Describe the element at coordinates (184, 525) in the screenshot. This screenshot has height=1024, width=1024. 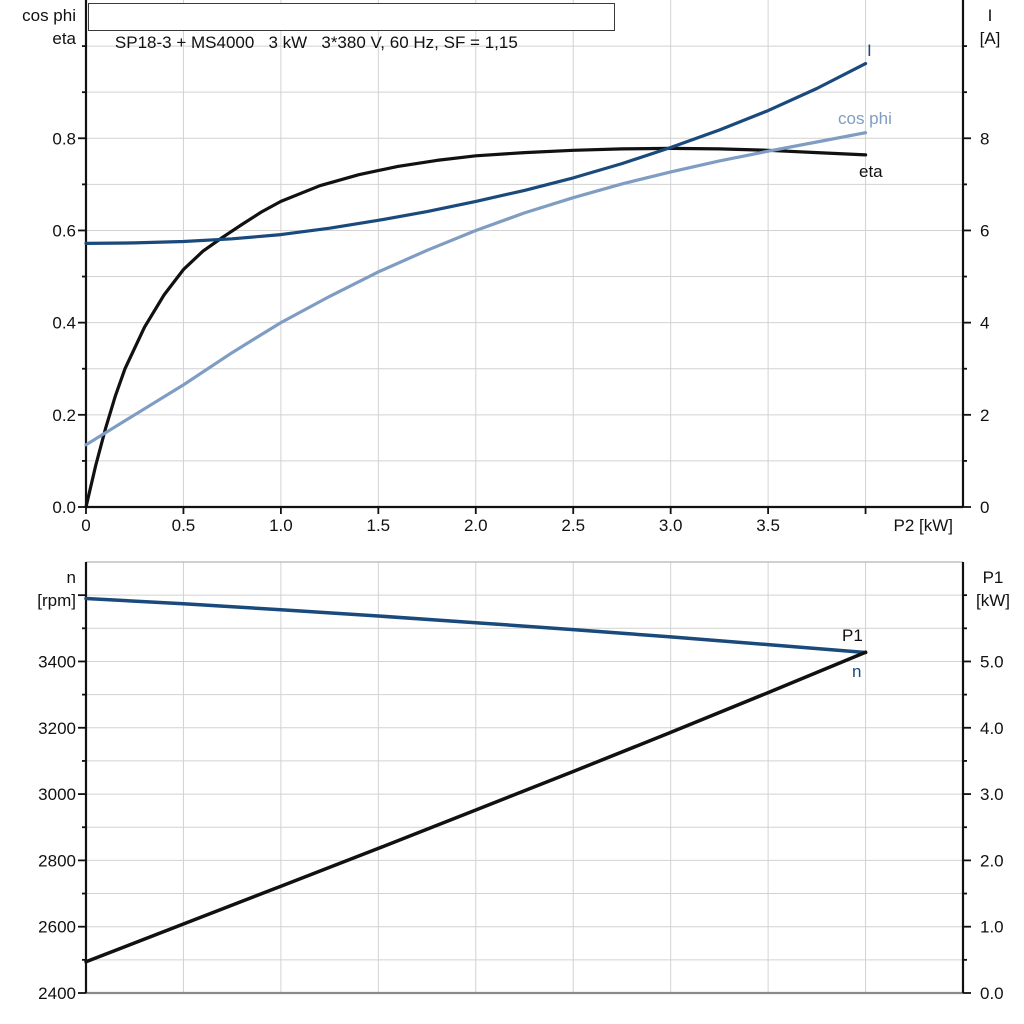
I see `x-tick-label: 0.5` at that location.